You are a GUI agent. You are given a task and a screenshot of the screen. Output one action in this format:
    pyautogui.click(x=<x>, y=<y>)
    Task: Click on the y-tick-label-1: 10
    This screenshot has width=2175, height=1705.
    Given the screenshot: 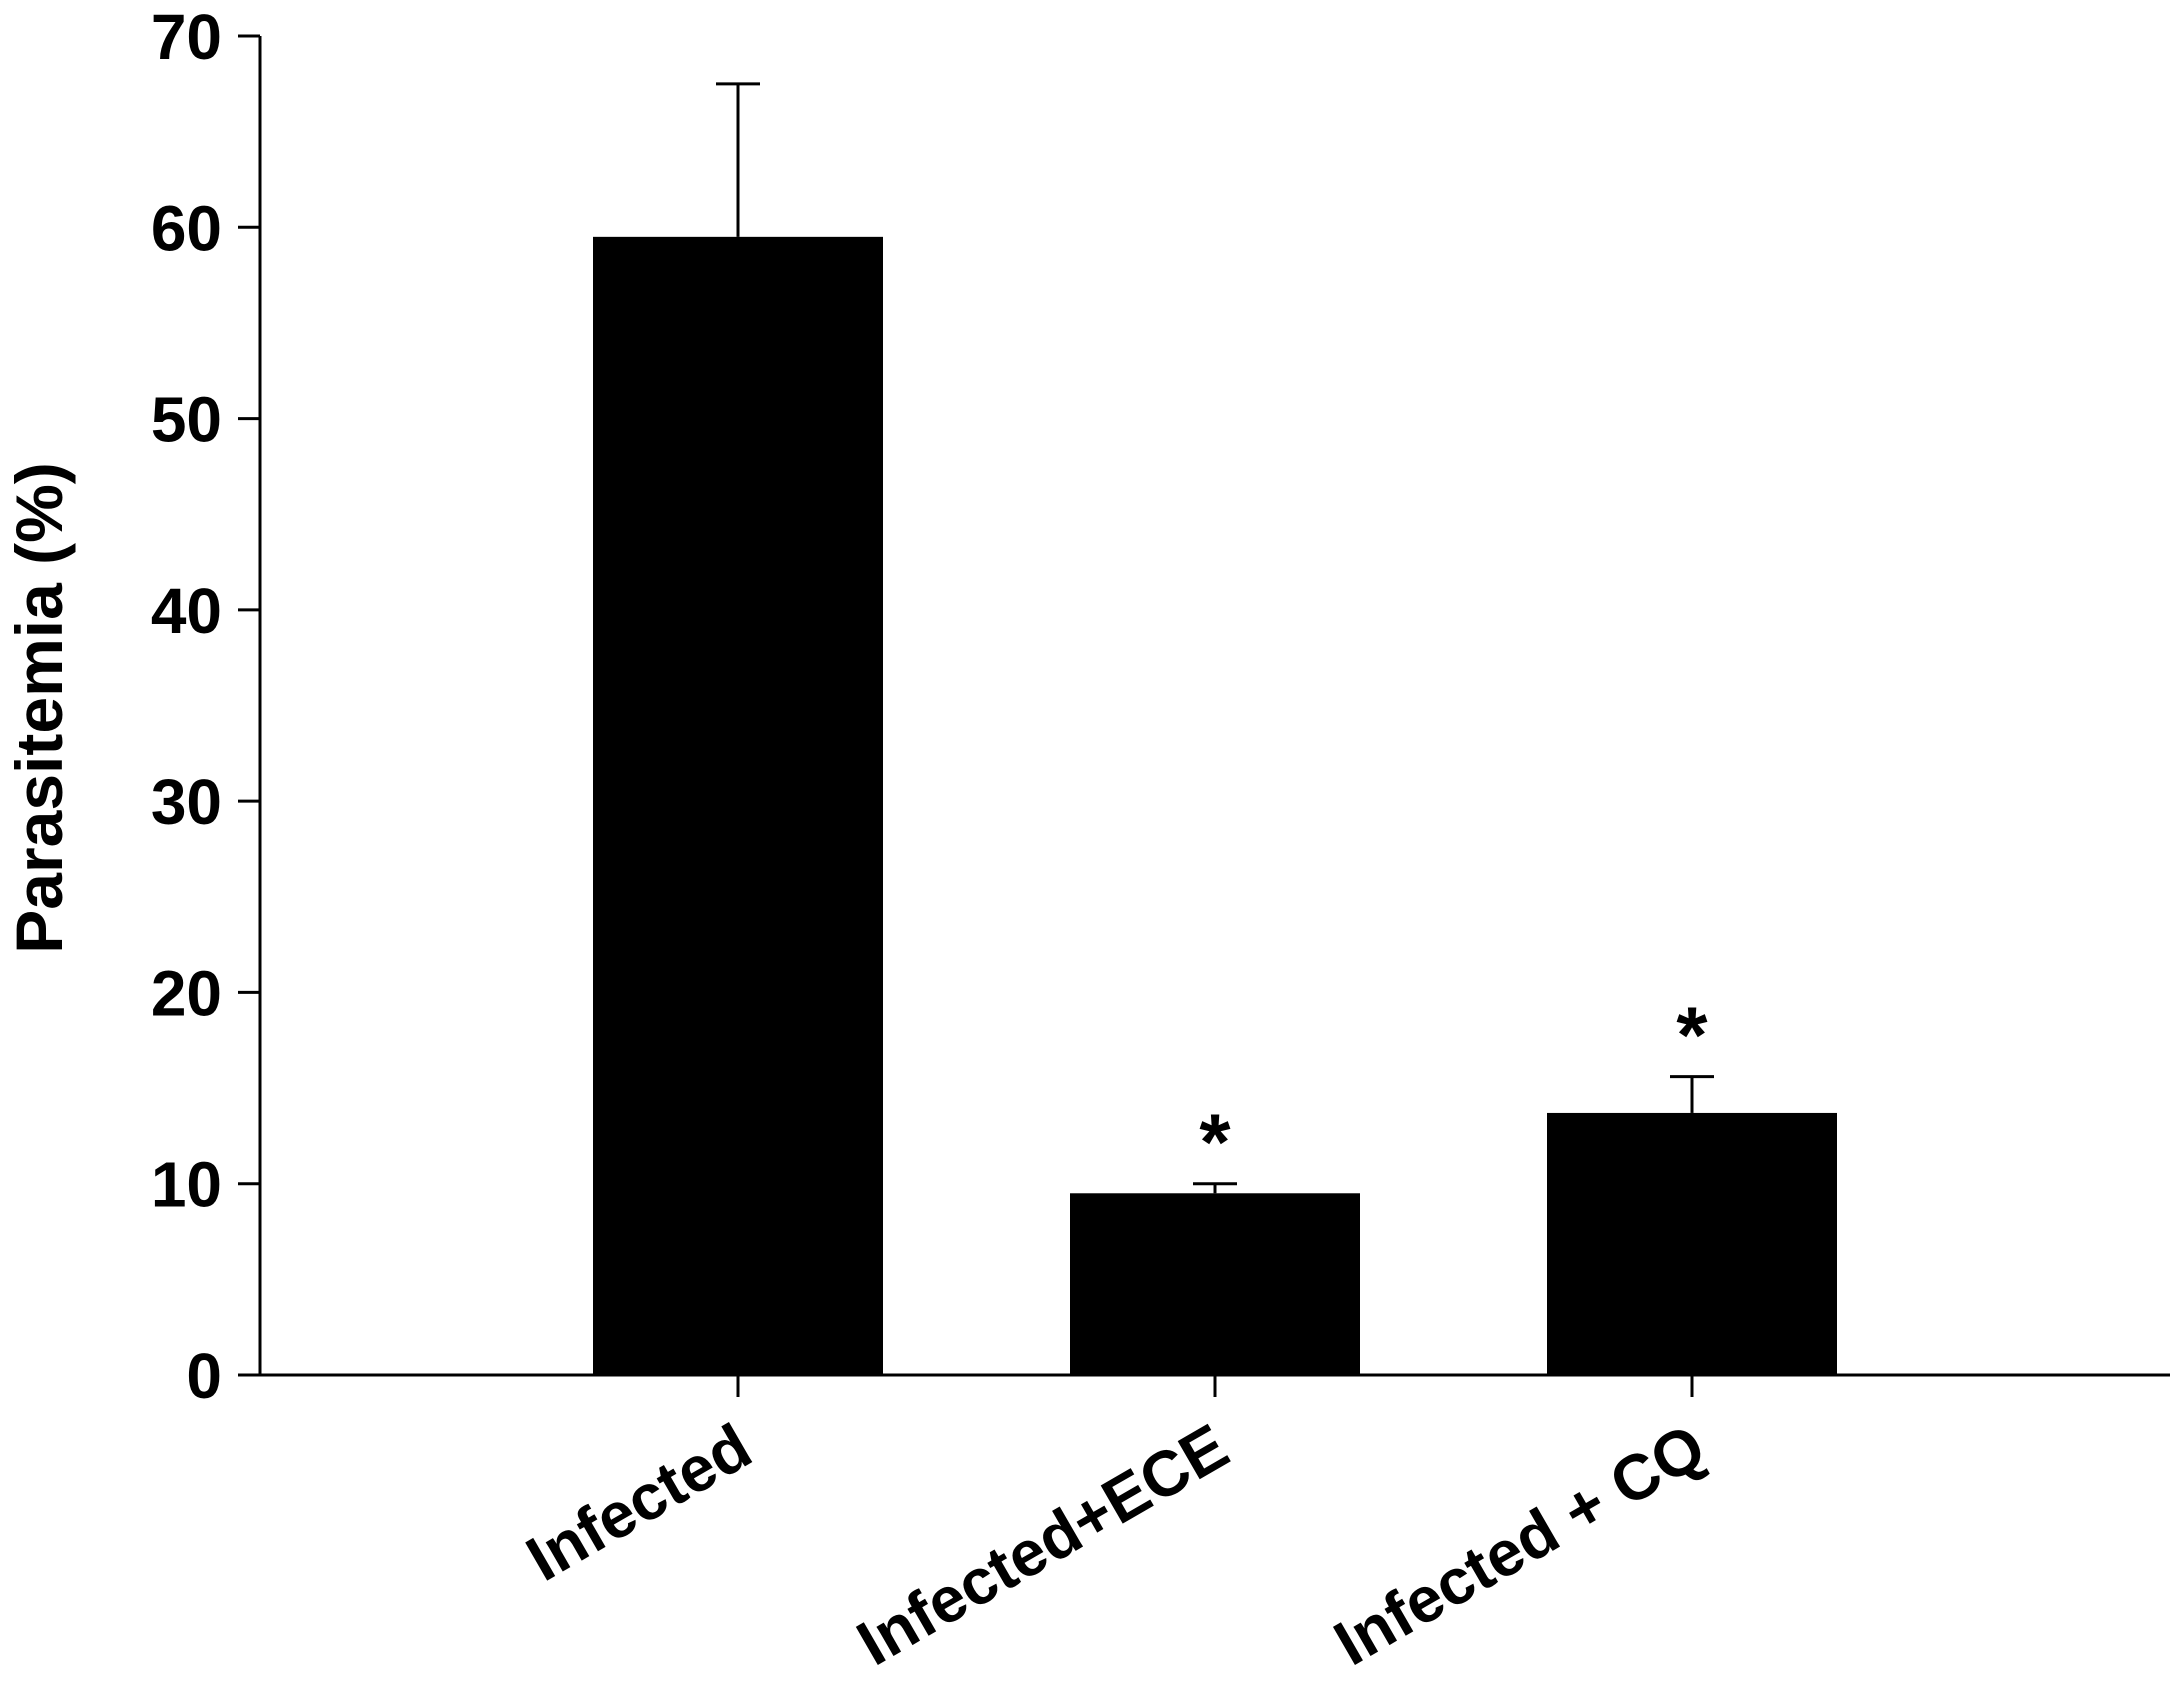 What is the action you would take?
    pyautogui.click(x=186, y=1185)
    